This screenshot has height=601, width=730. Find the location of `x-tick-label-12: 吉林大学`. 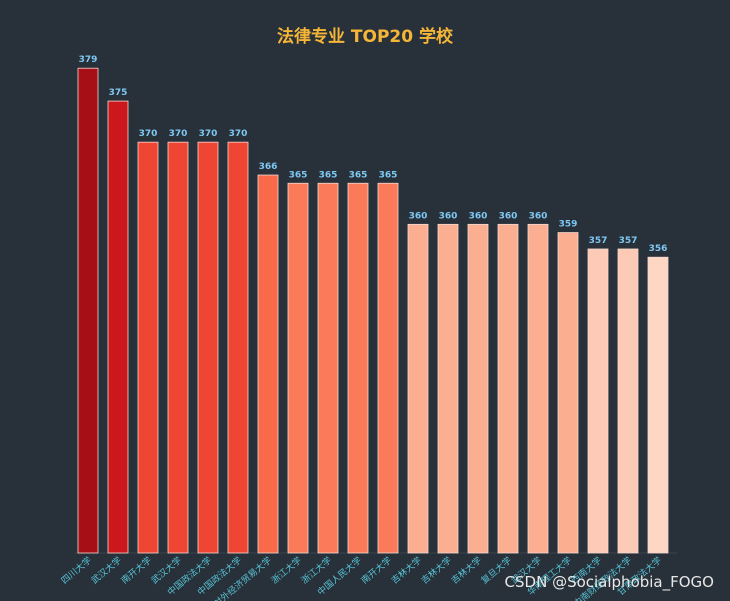

x-tick-label-12: 吉林大学 is located at coordinates (406, 570).